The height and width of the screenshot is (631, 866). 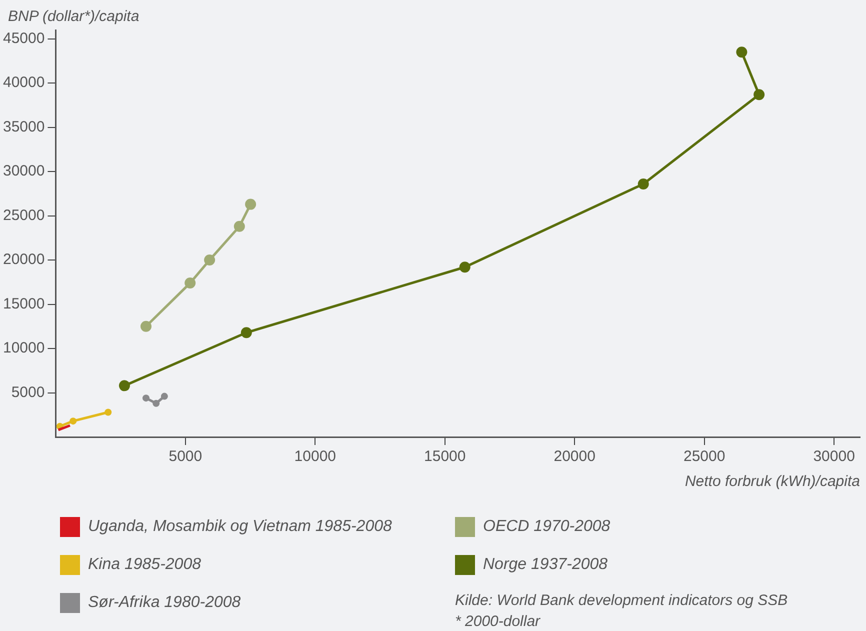 What do you see at coordinates (546, 527) in the screenshot?
I see `legend-label: OECD 1970-2008` at bounding box center [546, 527].